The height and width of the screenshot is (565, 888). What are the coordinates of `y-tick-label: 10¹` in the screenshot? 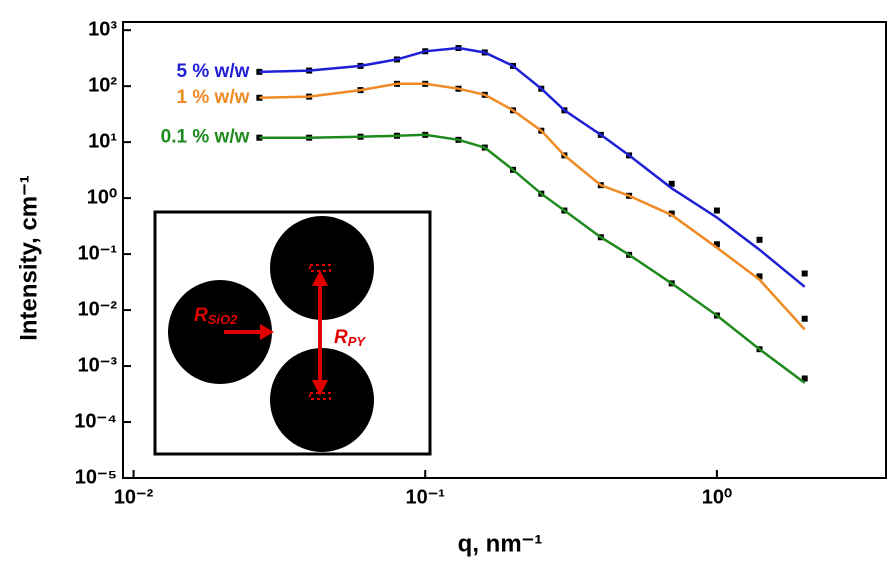 It's located at (102, 141).